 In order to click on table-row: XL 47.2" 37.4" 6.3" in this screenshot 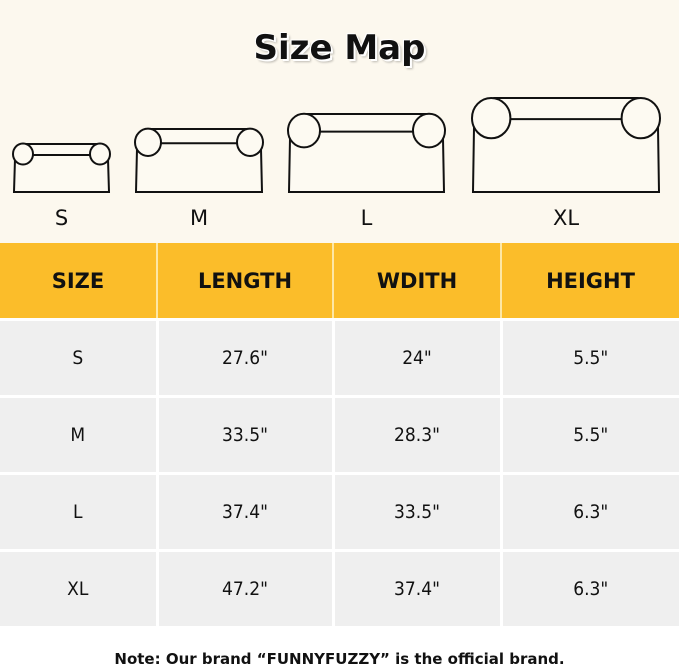, I will do `click(339, 587)`.